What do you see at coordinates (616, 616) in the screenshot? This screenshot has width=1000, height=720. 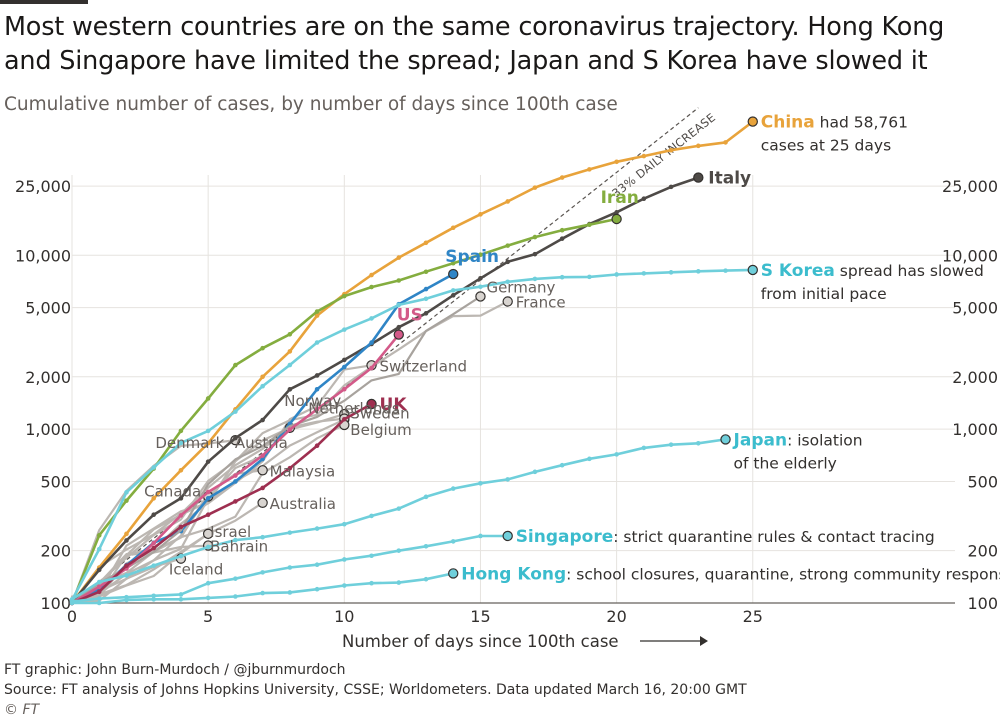 I see `x-tick-label-20: 20` at bounding box center [616, 616].